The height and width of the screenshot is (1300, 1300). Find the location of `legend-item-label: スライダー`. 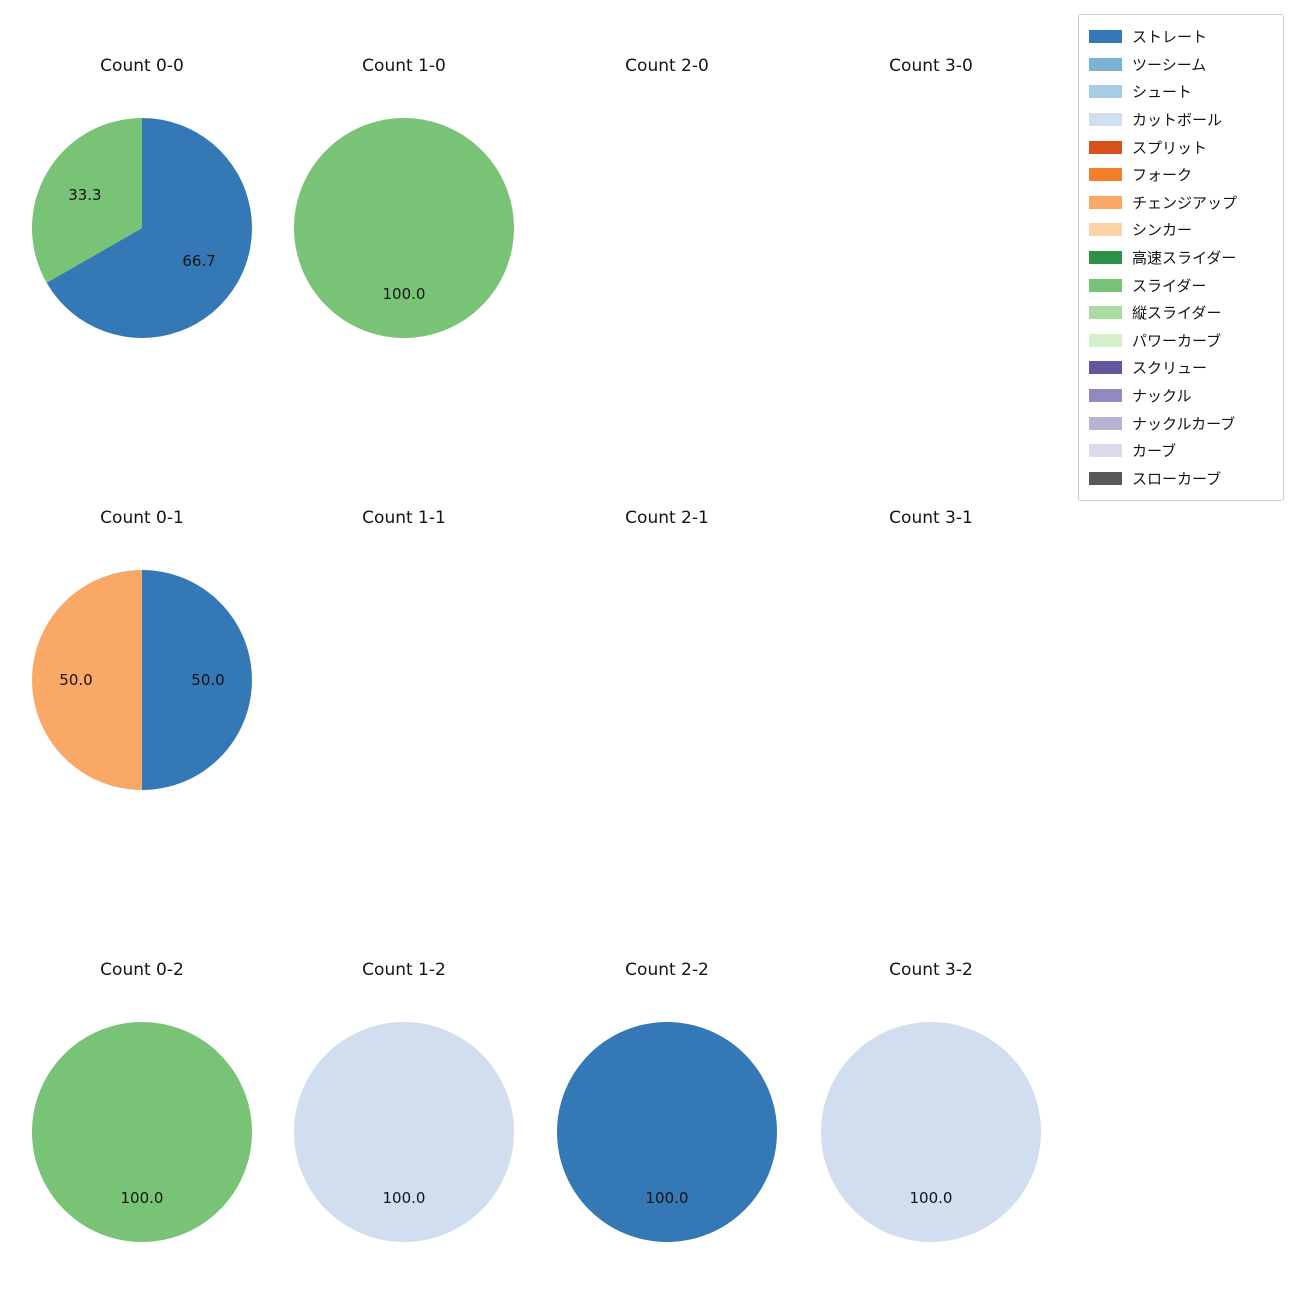

legend-item-label: スライダー is located at coordinates (1169, 285).